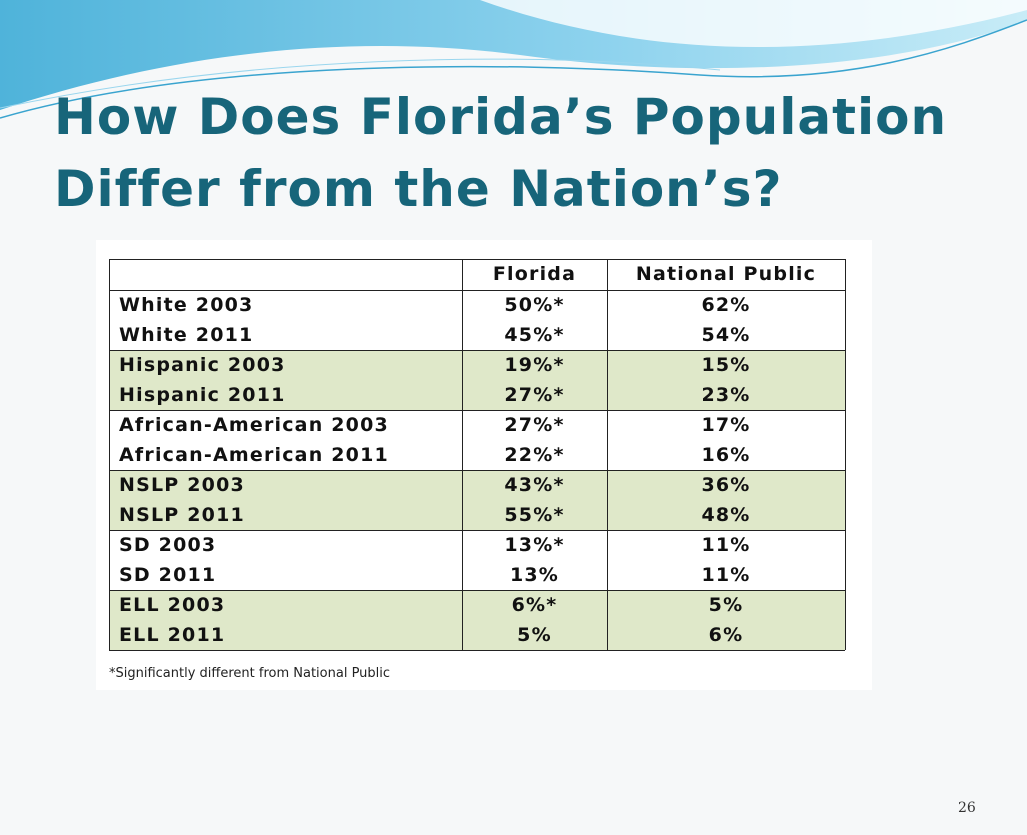 This screenshot has height=835, width=1027. I want to click on national-value: 54%, so click(726, 335).